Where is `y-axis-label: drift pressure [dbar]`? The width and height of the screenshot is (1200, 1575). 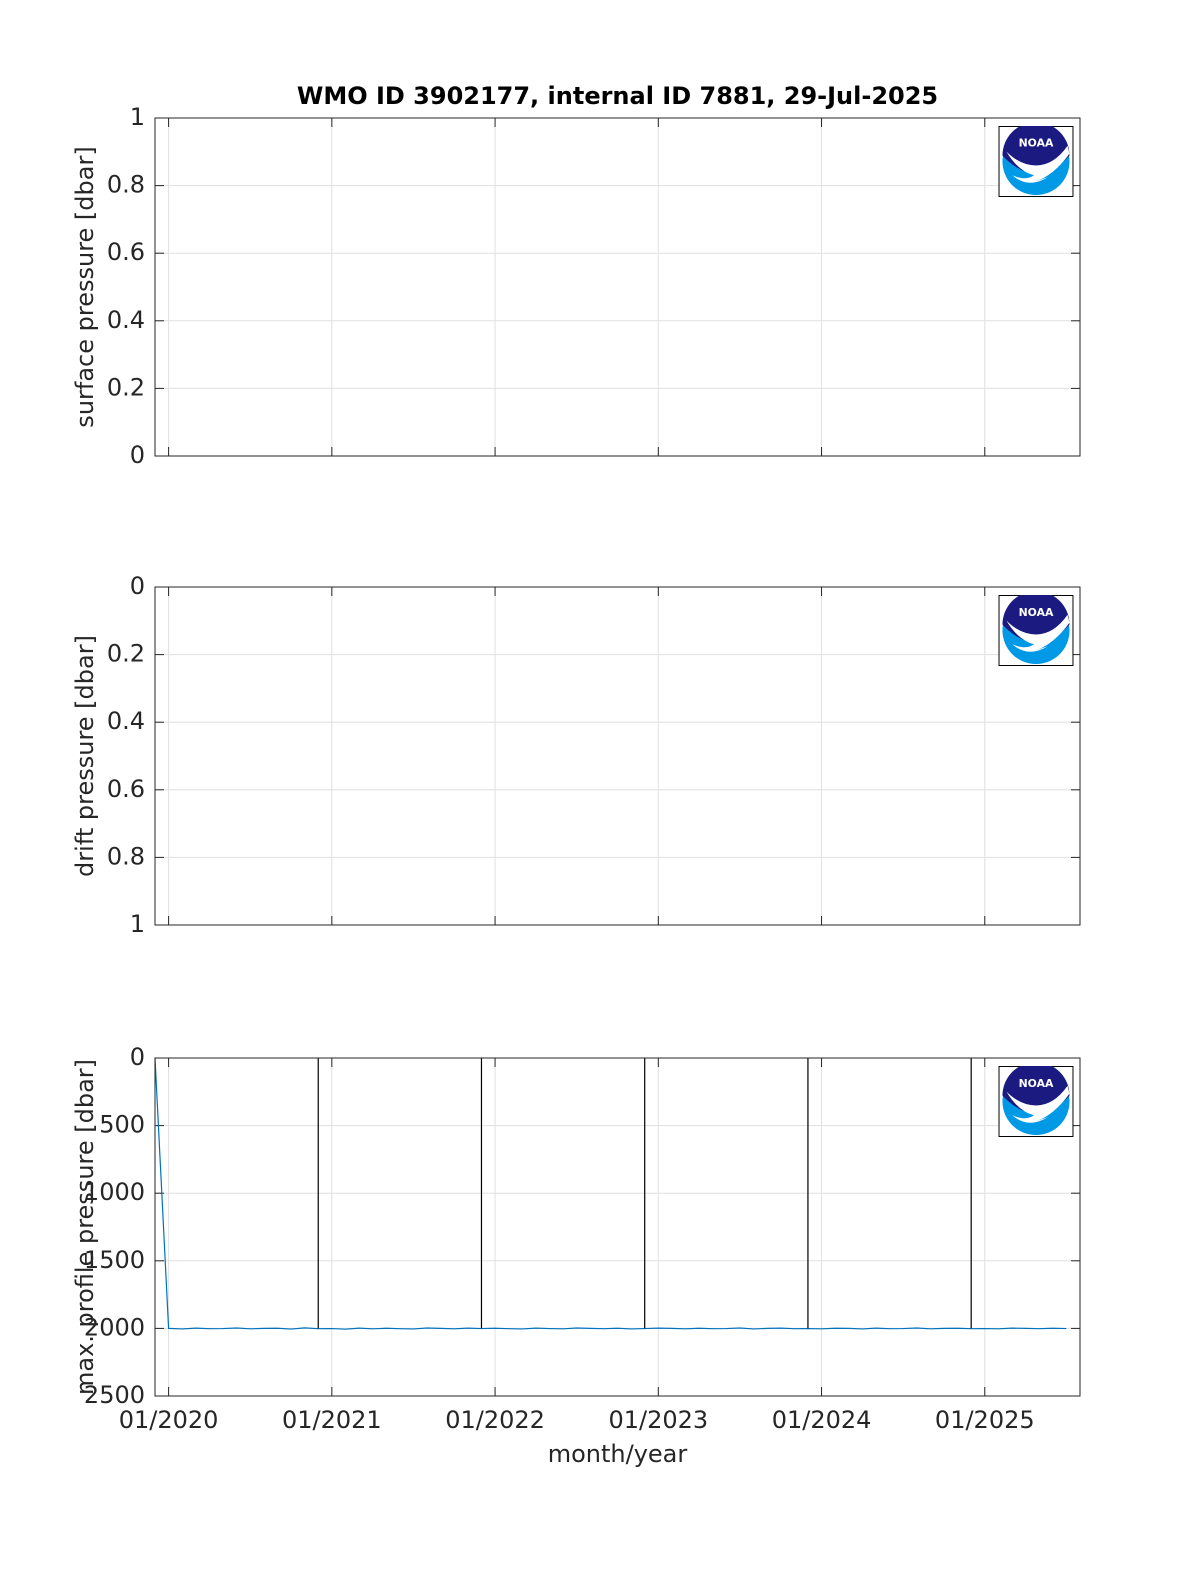 y-axis-label: drift pressure [dbar] is located at coordinates (85, 756).